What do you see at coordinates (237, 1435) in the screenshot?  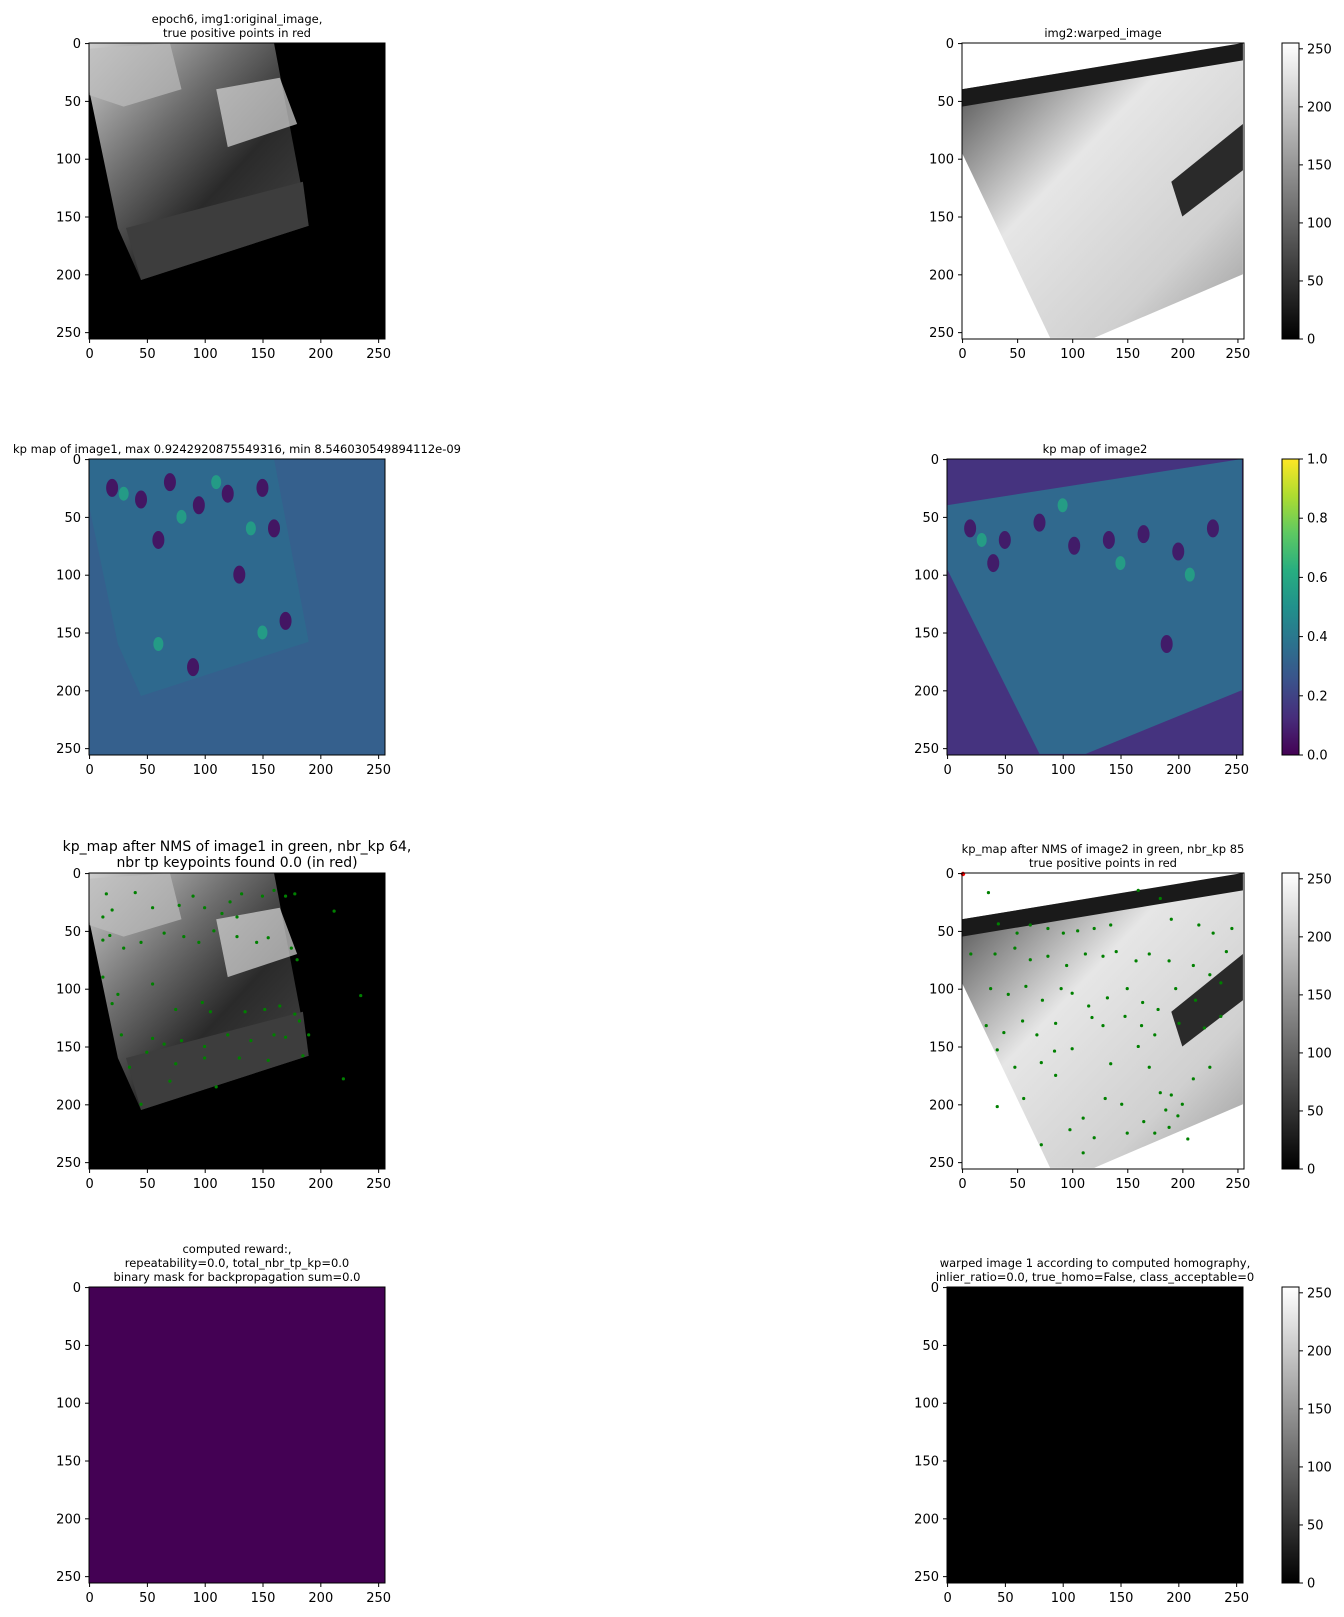 I see `image-area` at bounding box center [237, 1435].